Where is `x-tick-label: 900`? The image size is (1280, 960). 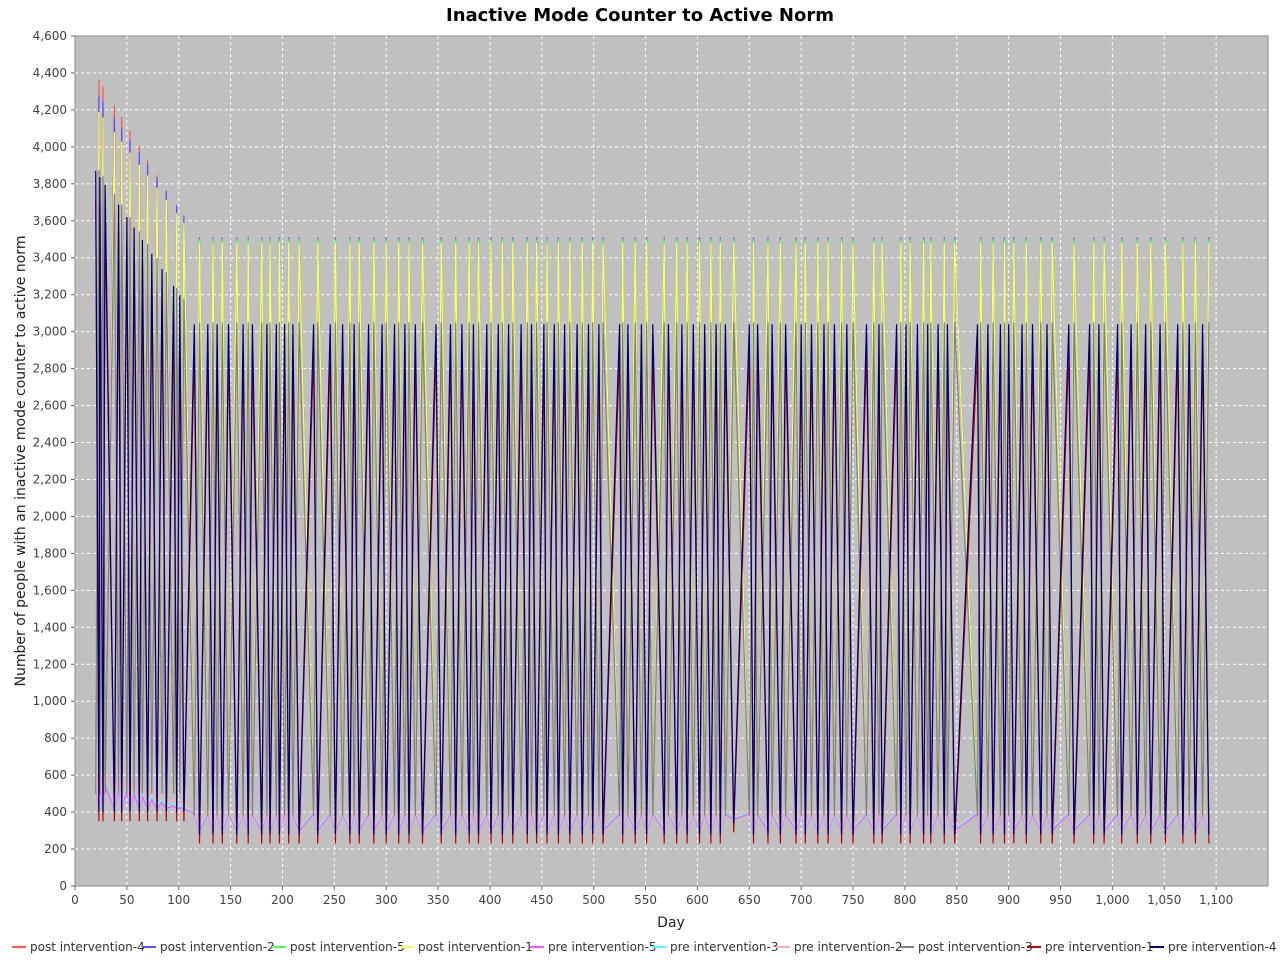 x-tick-label: 900 is located at coordinates (1008, 900).